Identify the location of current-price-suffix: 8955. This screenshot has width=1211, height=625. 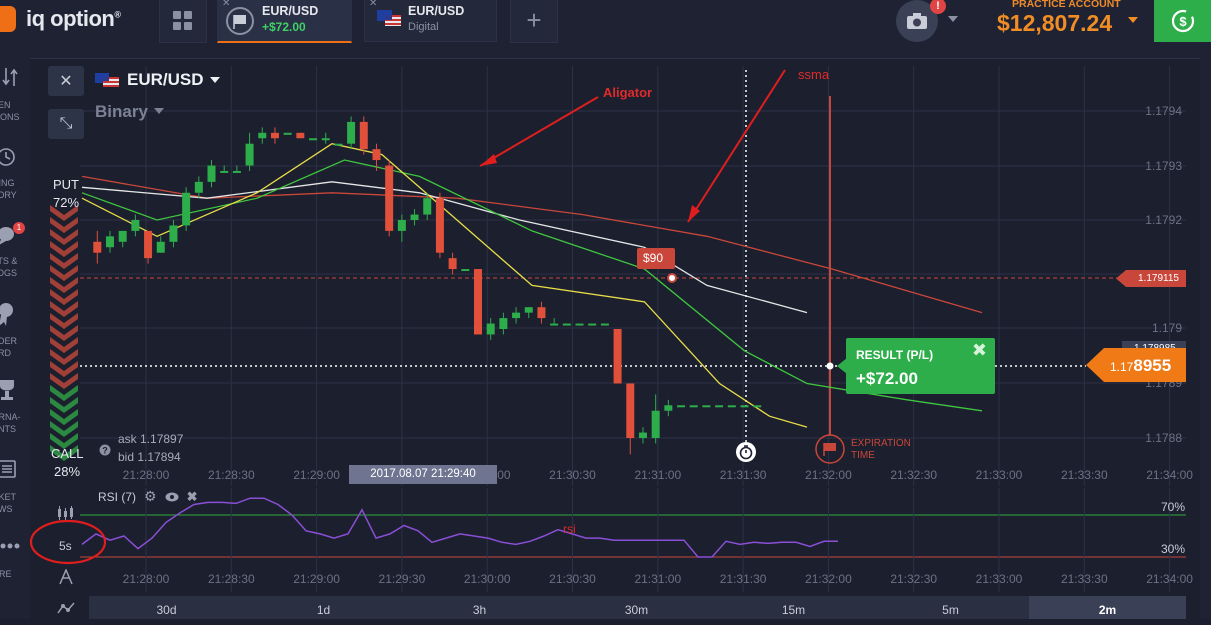
(1152, 365).